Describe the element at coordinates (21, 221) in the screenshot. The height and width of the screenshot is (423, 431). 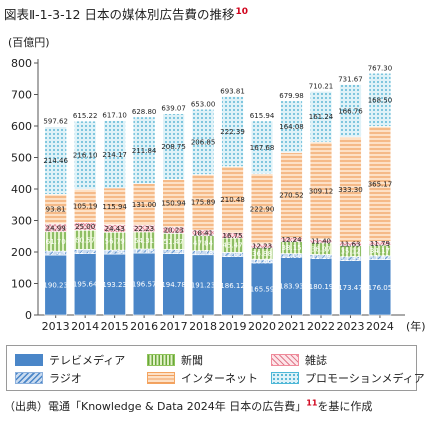
I see `y-tick-label: 300` at that location.